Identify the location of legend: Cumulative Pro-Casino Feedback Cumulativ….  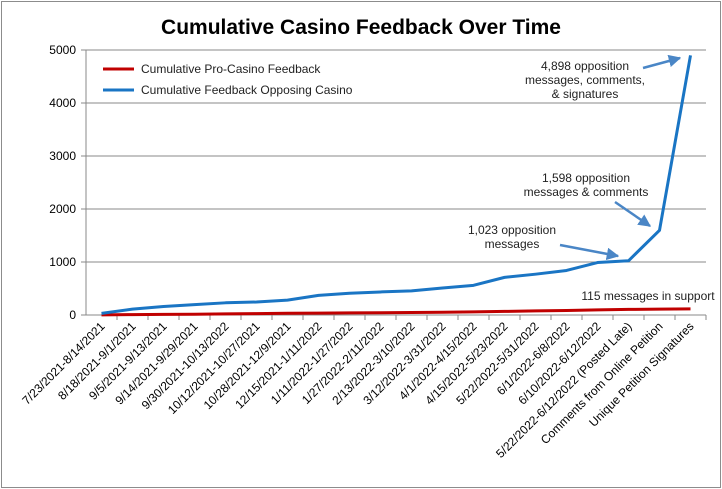
(228, 79).